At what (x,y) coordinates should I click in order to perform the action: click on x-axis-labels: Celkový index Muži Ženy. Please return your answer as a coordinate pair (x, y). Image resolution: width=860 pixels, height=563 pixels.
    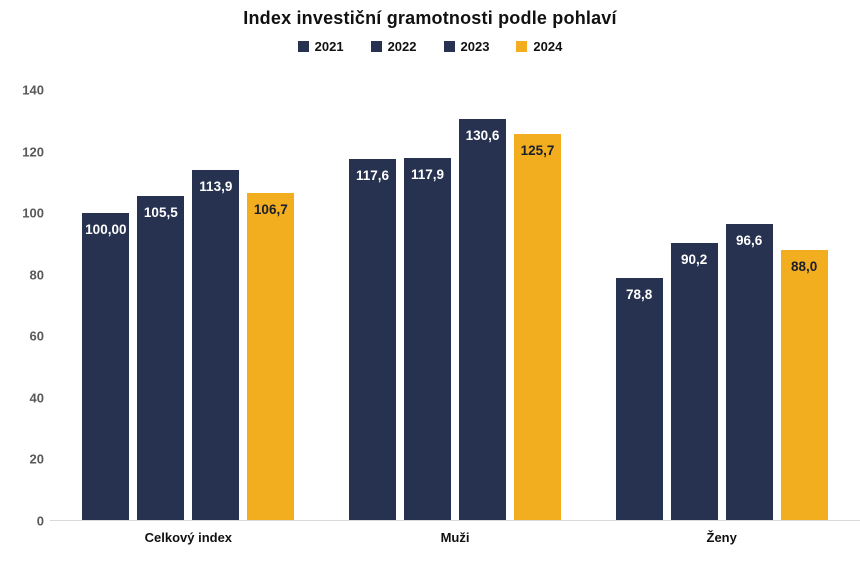
    Looking at the image, I should click on (455, 537).